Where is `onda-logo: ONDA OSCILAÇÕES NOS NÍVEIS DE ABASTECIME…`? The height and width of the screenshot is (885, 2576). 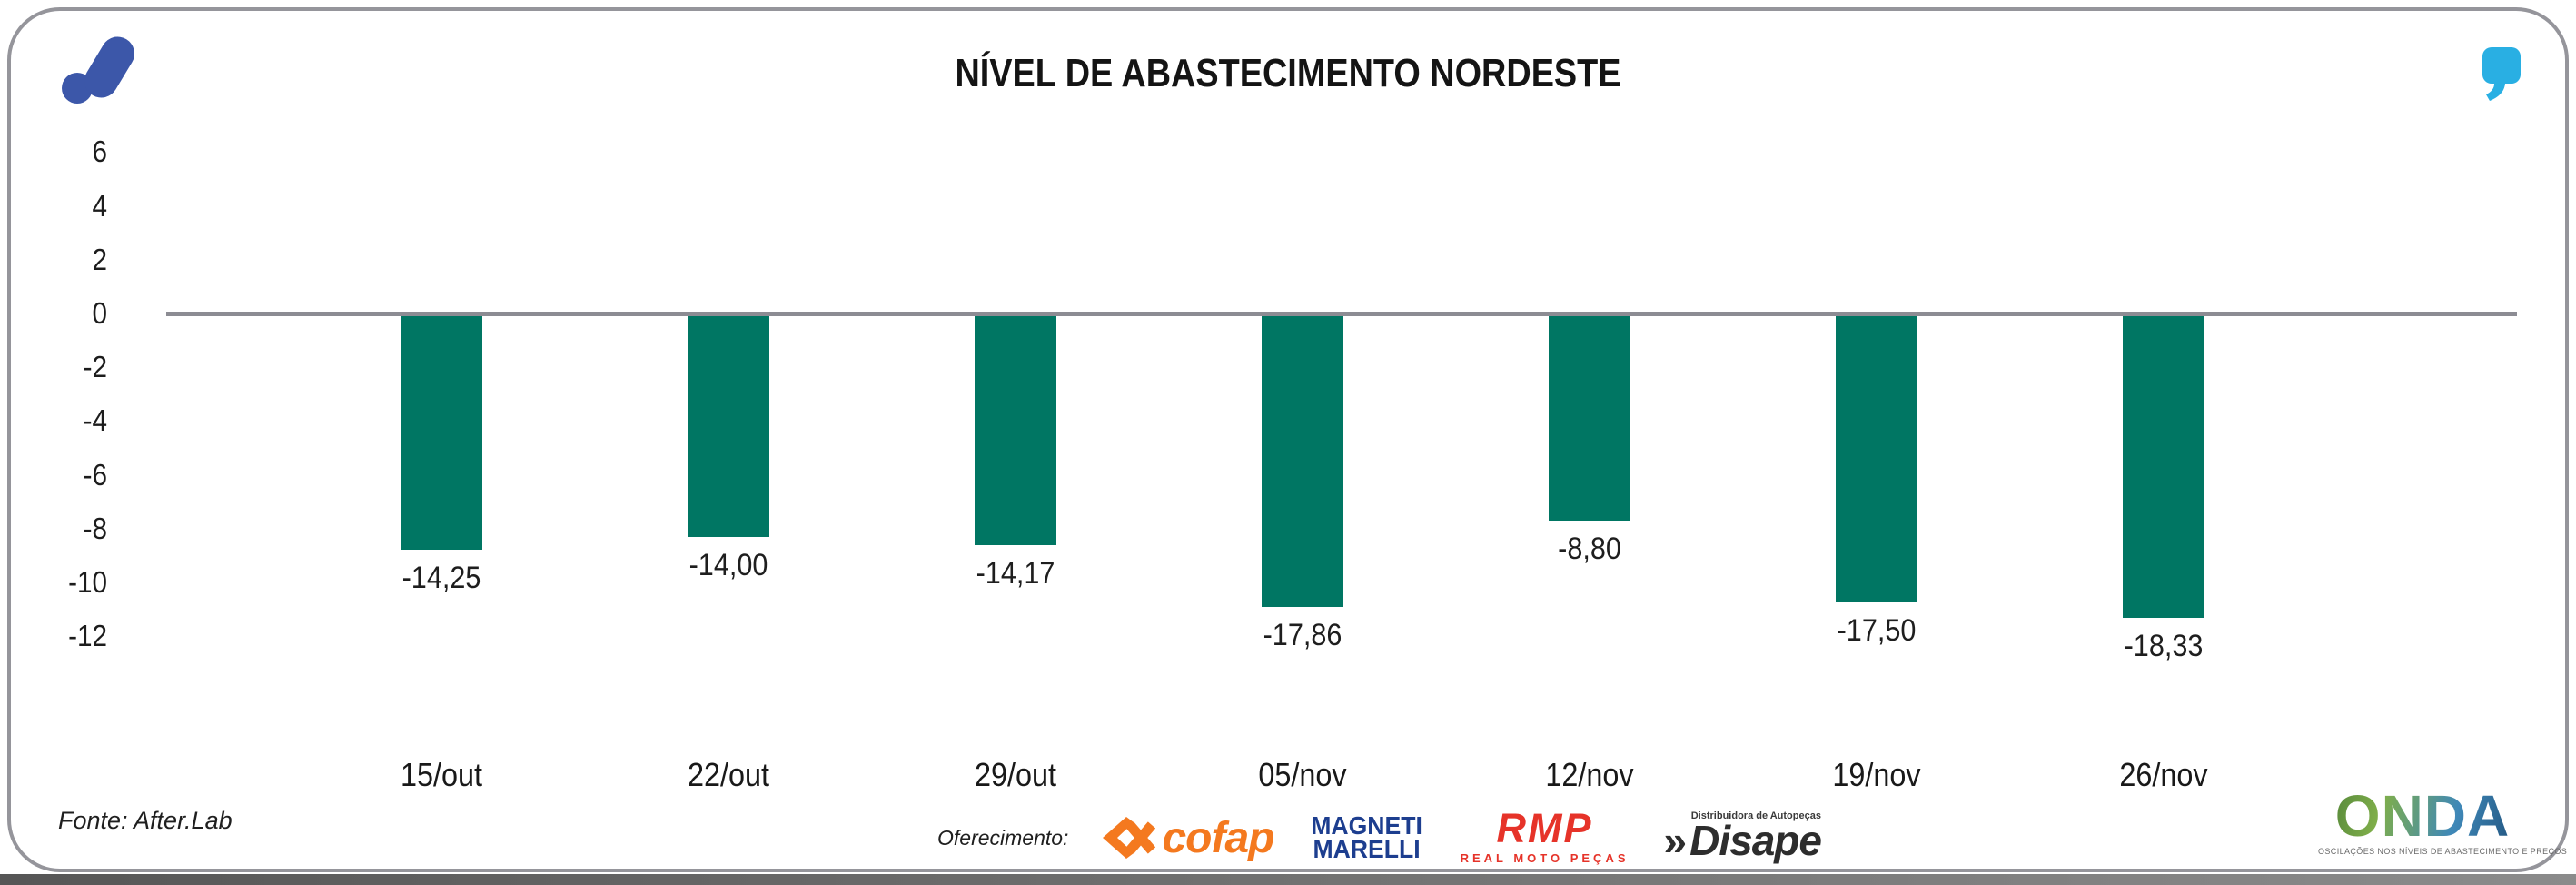
onda-logo: ONDA OSCILAÇÕES NOS NÍVEIS DE ABASTECIME… is located at coordinates (2443, 821).